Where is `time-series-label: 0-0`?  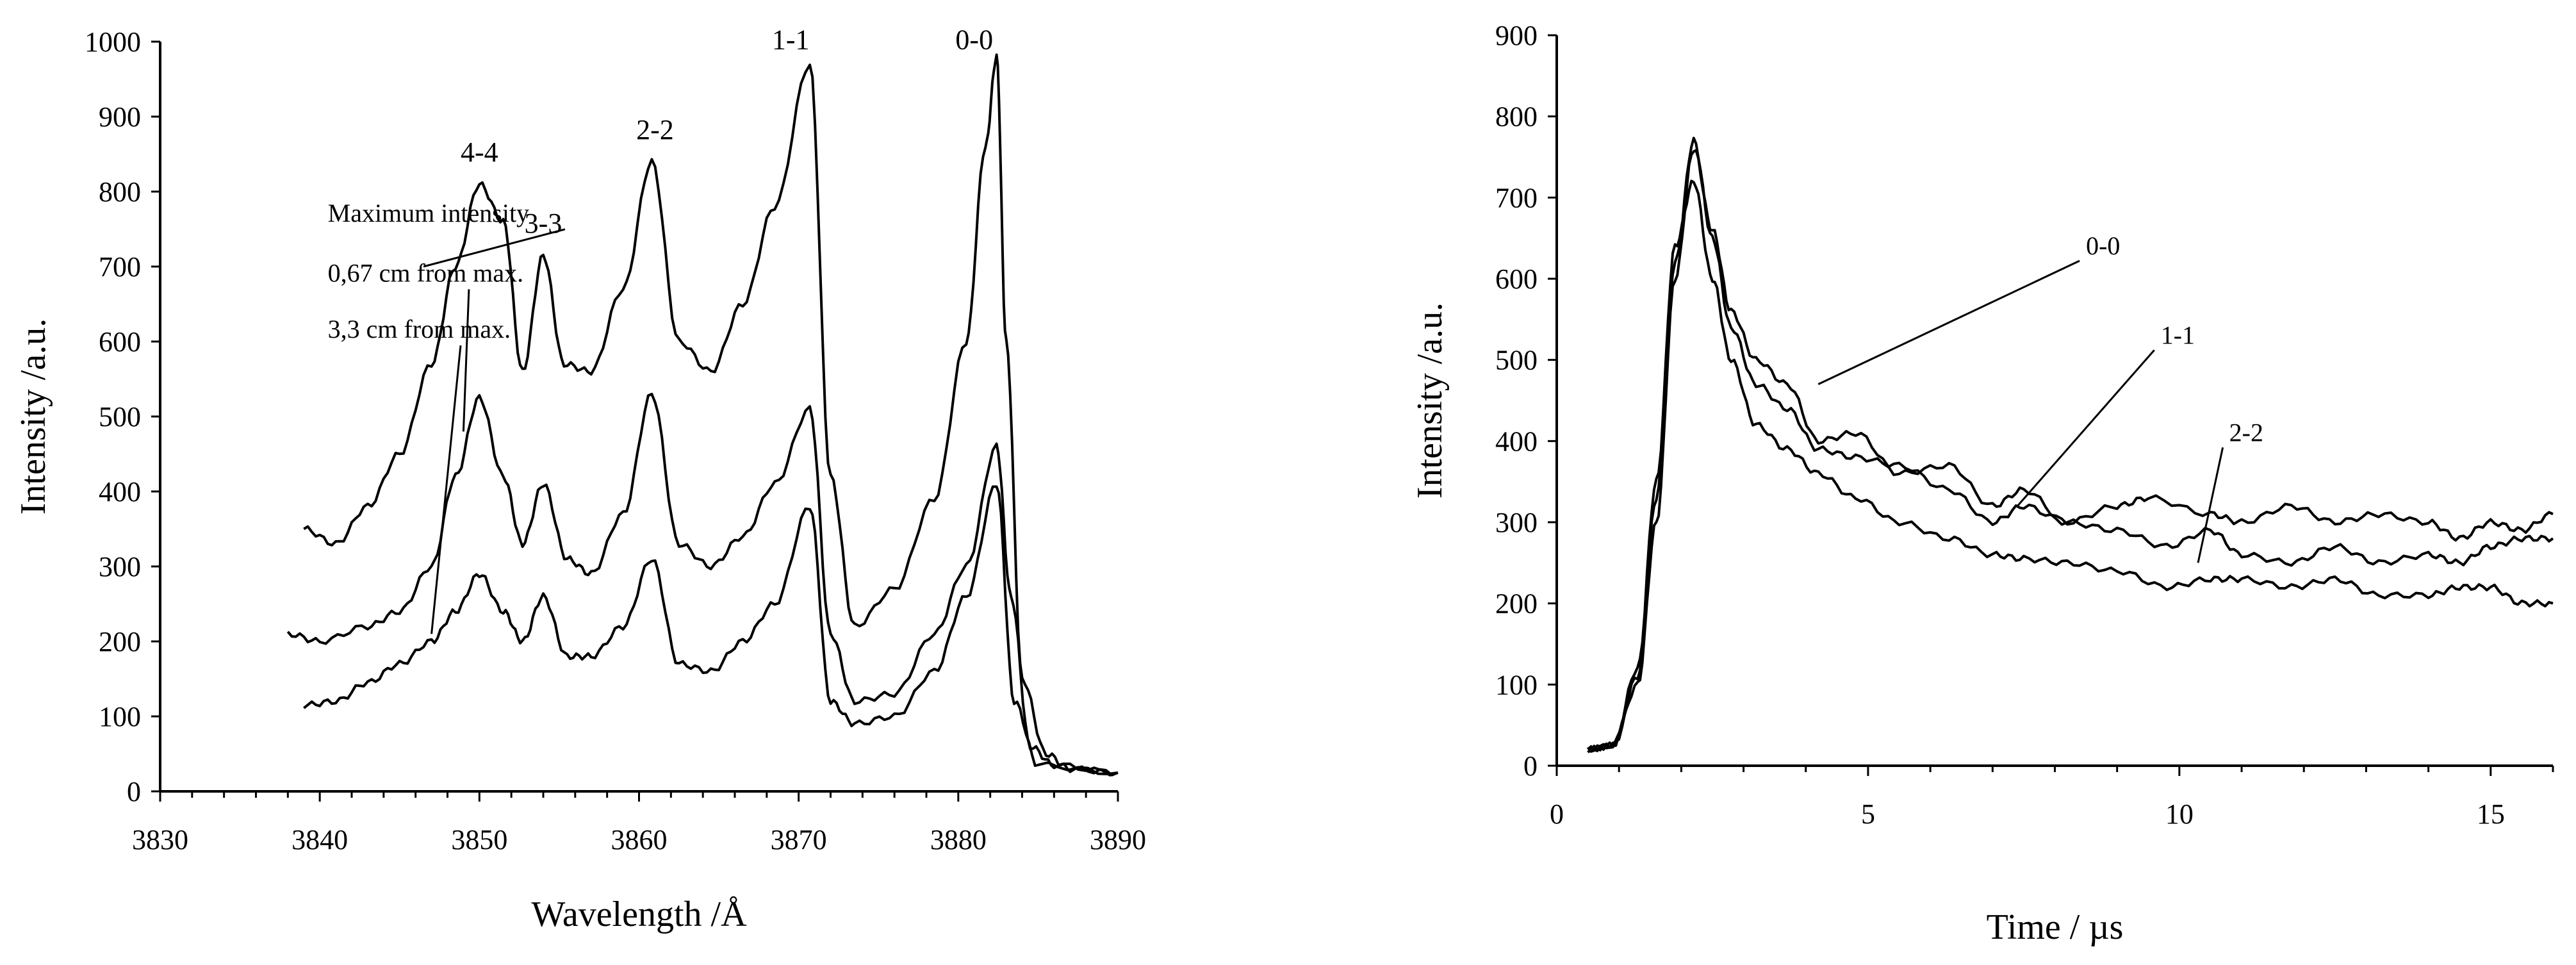 time-series-label: 0-0 is located at coordinates (2103, 246).